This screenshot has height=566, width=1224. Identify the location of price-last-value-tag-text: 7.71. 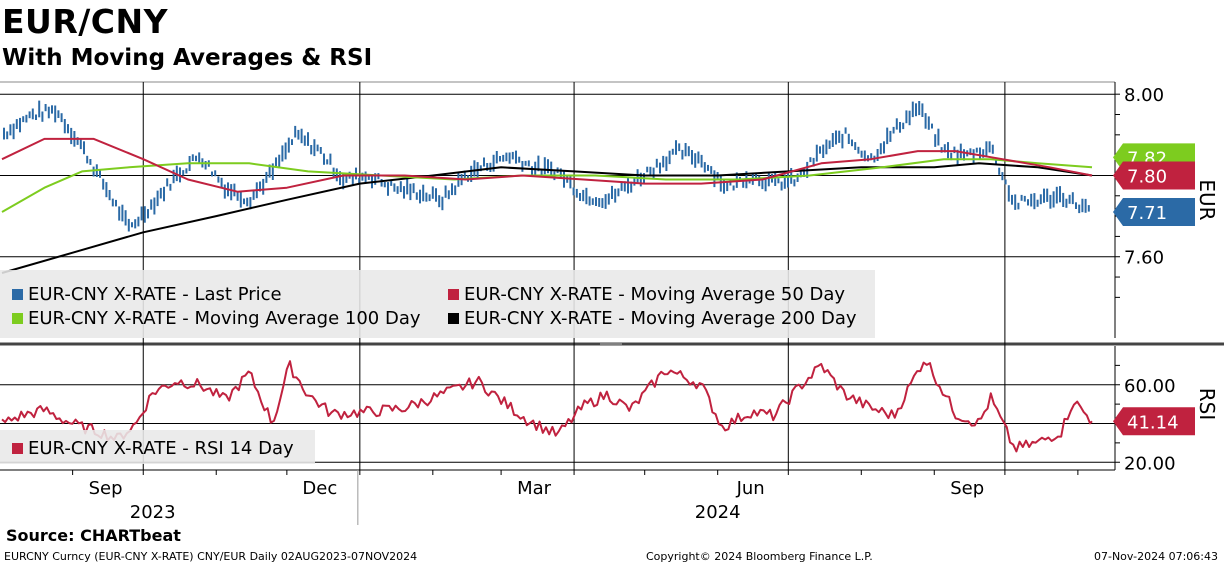
(1147, 213).